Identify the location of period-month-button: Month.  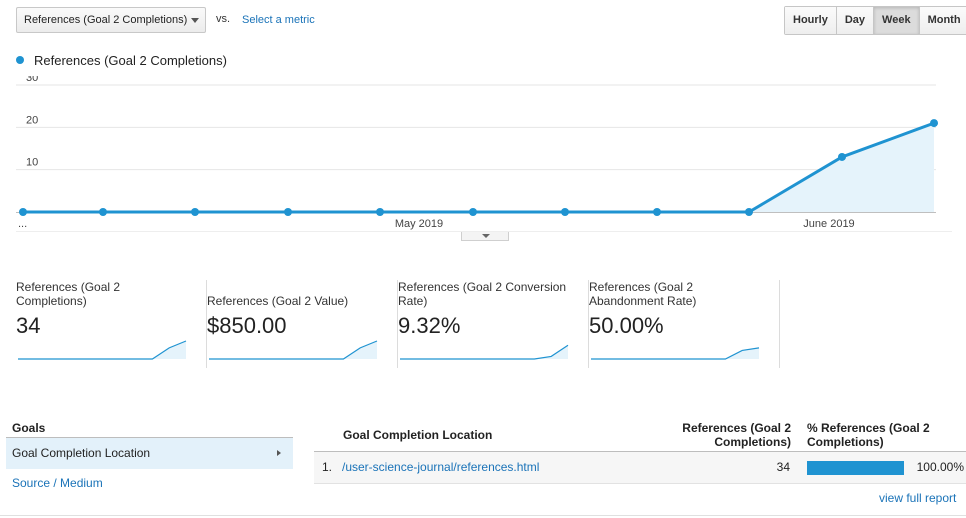
(942, 20).